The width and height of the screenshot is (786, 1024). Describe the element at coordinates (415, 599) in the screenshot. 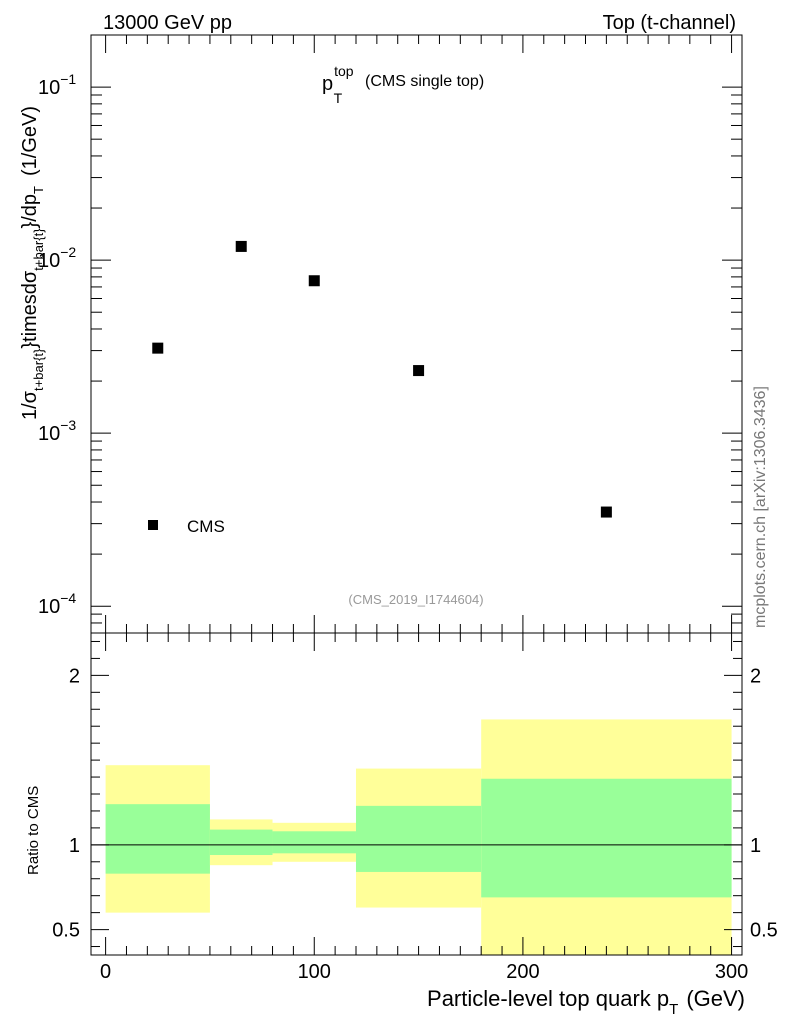

I see `analysis-label: (CMS_2019_I1744604)` at that location.